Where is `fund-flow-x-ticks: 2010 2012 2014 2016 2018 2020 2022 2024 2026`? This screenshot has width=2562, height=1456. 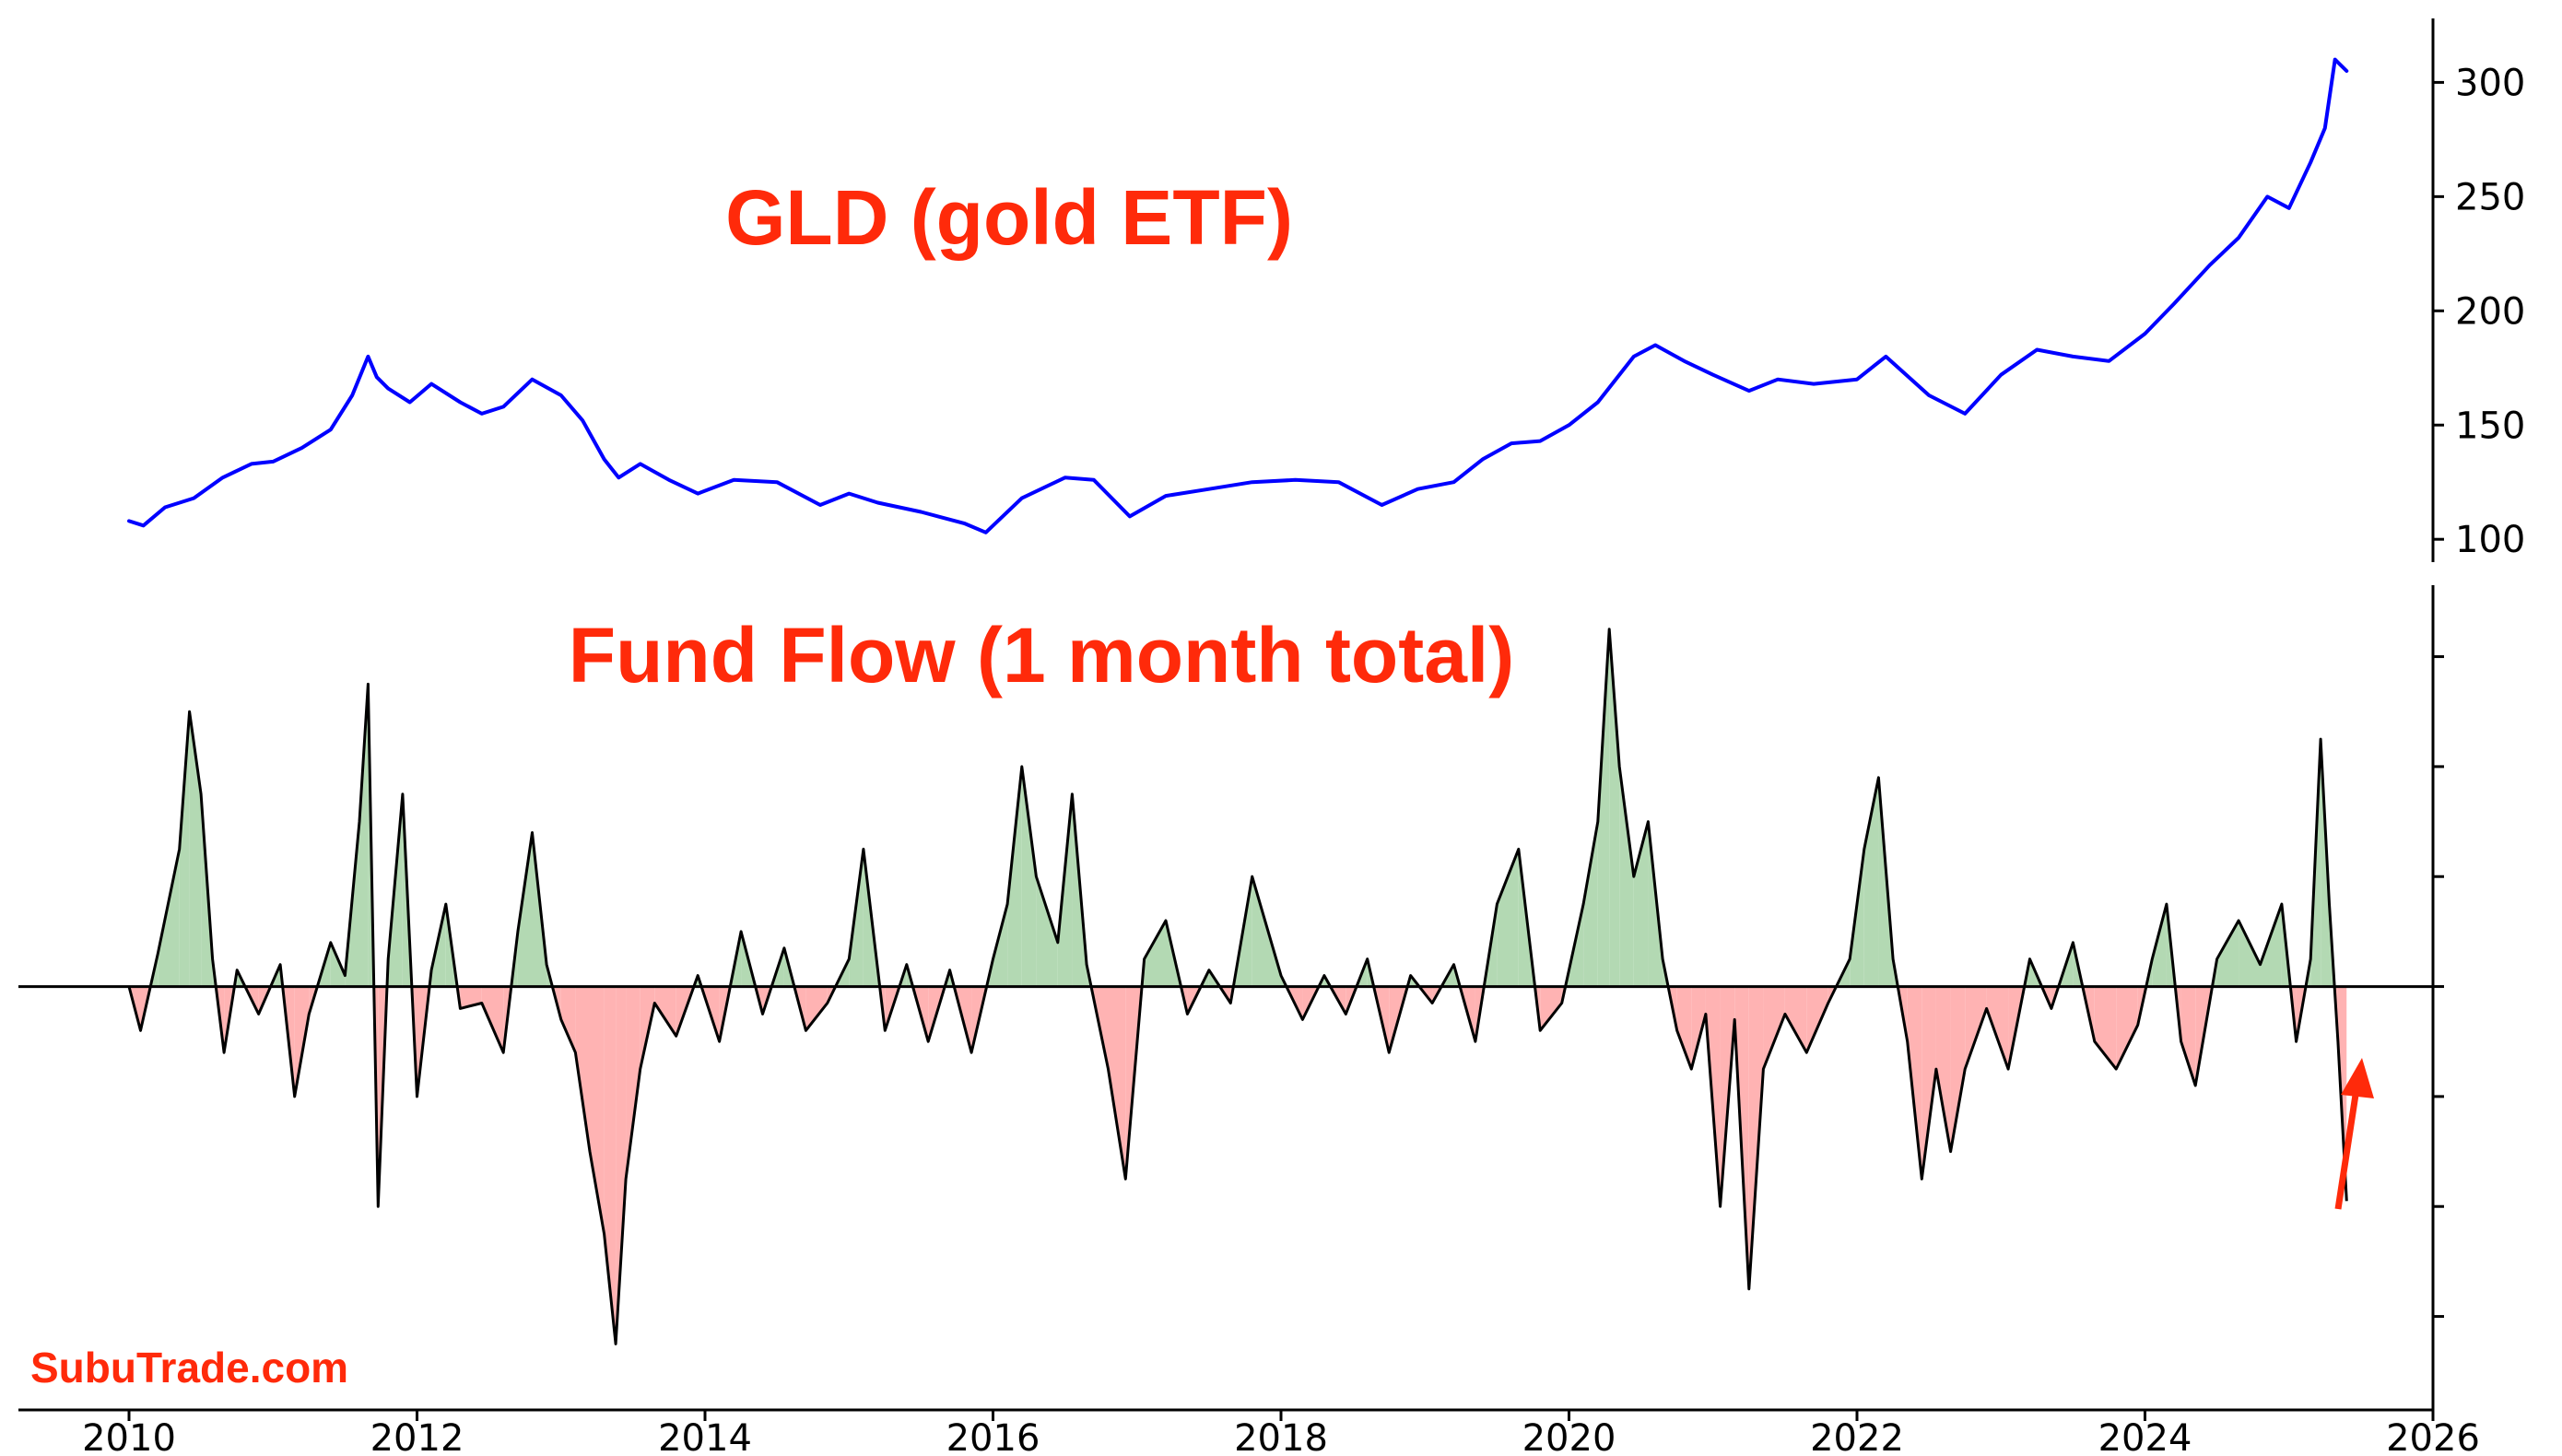 fund-flow-x-ticks: 2010 2012 2014 2016 2018 2020 2022 2024 2026 is located at coordinates (1281, 1433).